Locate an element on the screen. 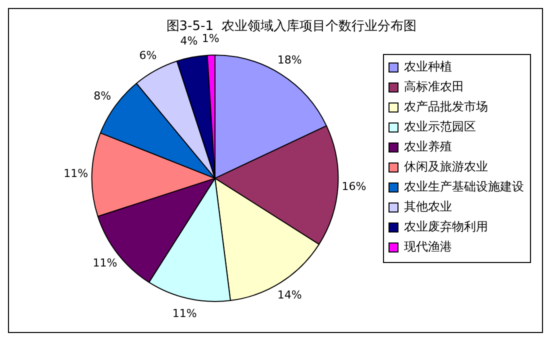 This screenshot has height=341, width=551. data-label: 1% is located at coordinates (211, 39).